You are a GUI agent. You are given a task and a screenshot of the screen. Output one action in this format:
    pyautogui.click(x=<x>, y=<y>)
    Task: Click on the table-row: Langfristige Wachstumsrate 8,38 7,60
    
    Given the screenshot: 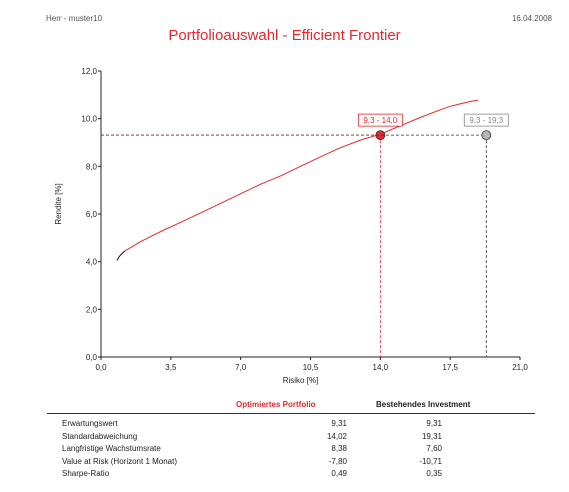 What is the action you would take?
    pyautogui.click(x=252, y=450)
    